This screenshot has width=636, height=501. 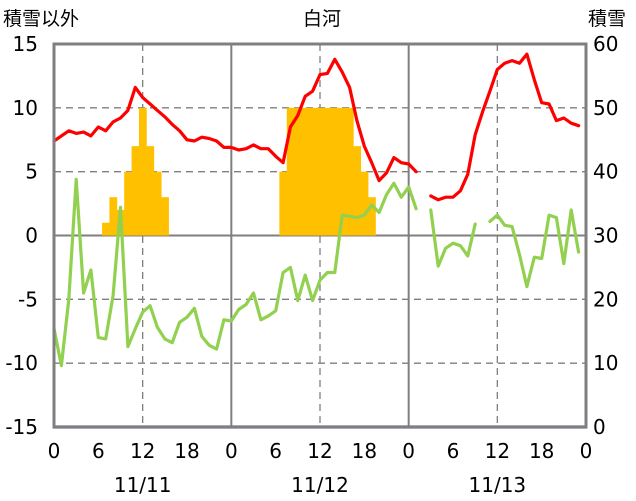 What do you see at coordinates (21, 363) in the screenshot?
I see `left-tick-label: -10` at bounding box center [21, 363].